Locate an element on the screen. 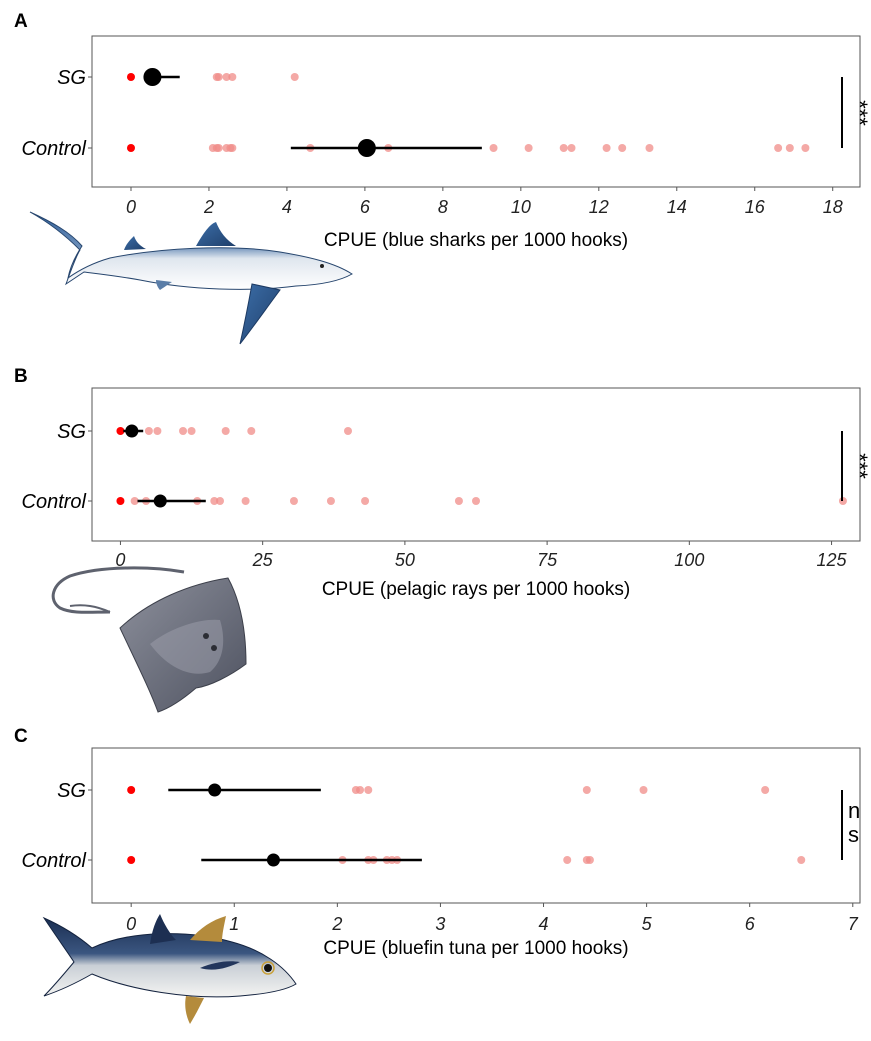  panel-a-xtick-label-2: 4 is located at coordinates (287, 207).